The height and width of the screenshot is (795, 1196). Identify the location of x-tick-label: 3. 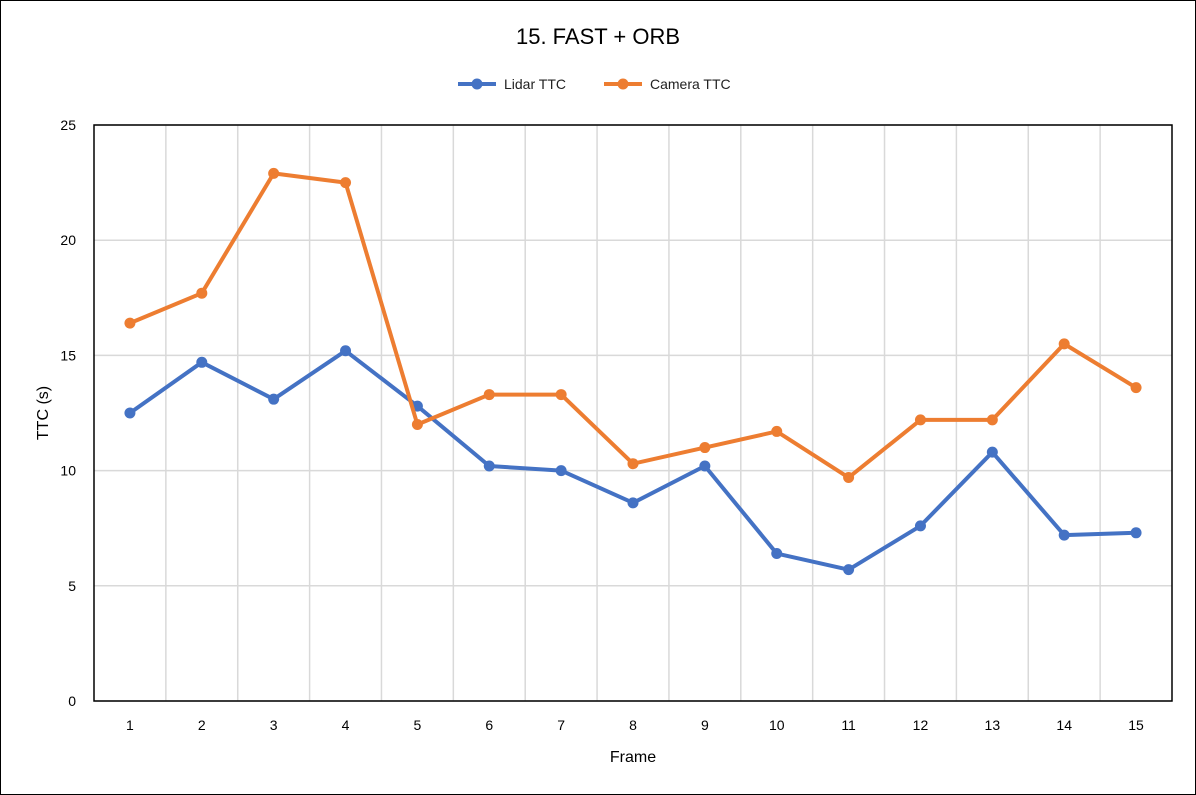
(274, 725).